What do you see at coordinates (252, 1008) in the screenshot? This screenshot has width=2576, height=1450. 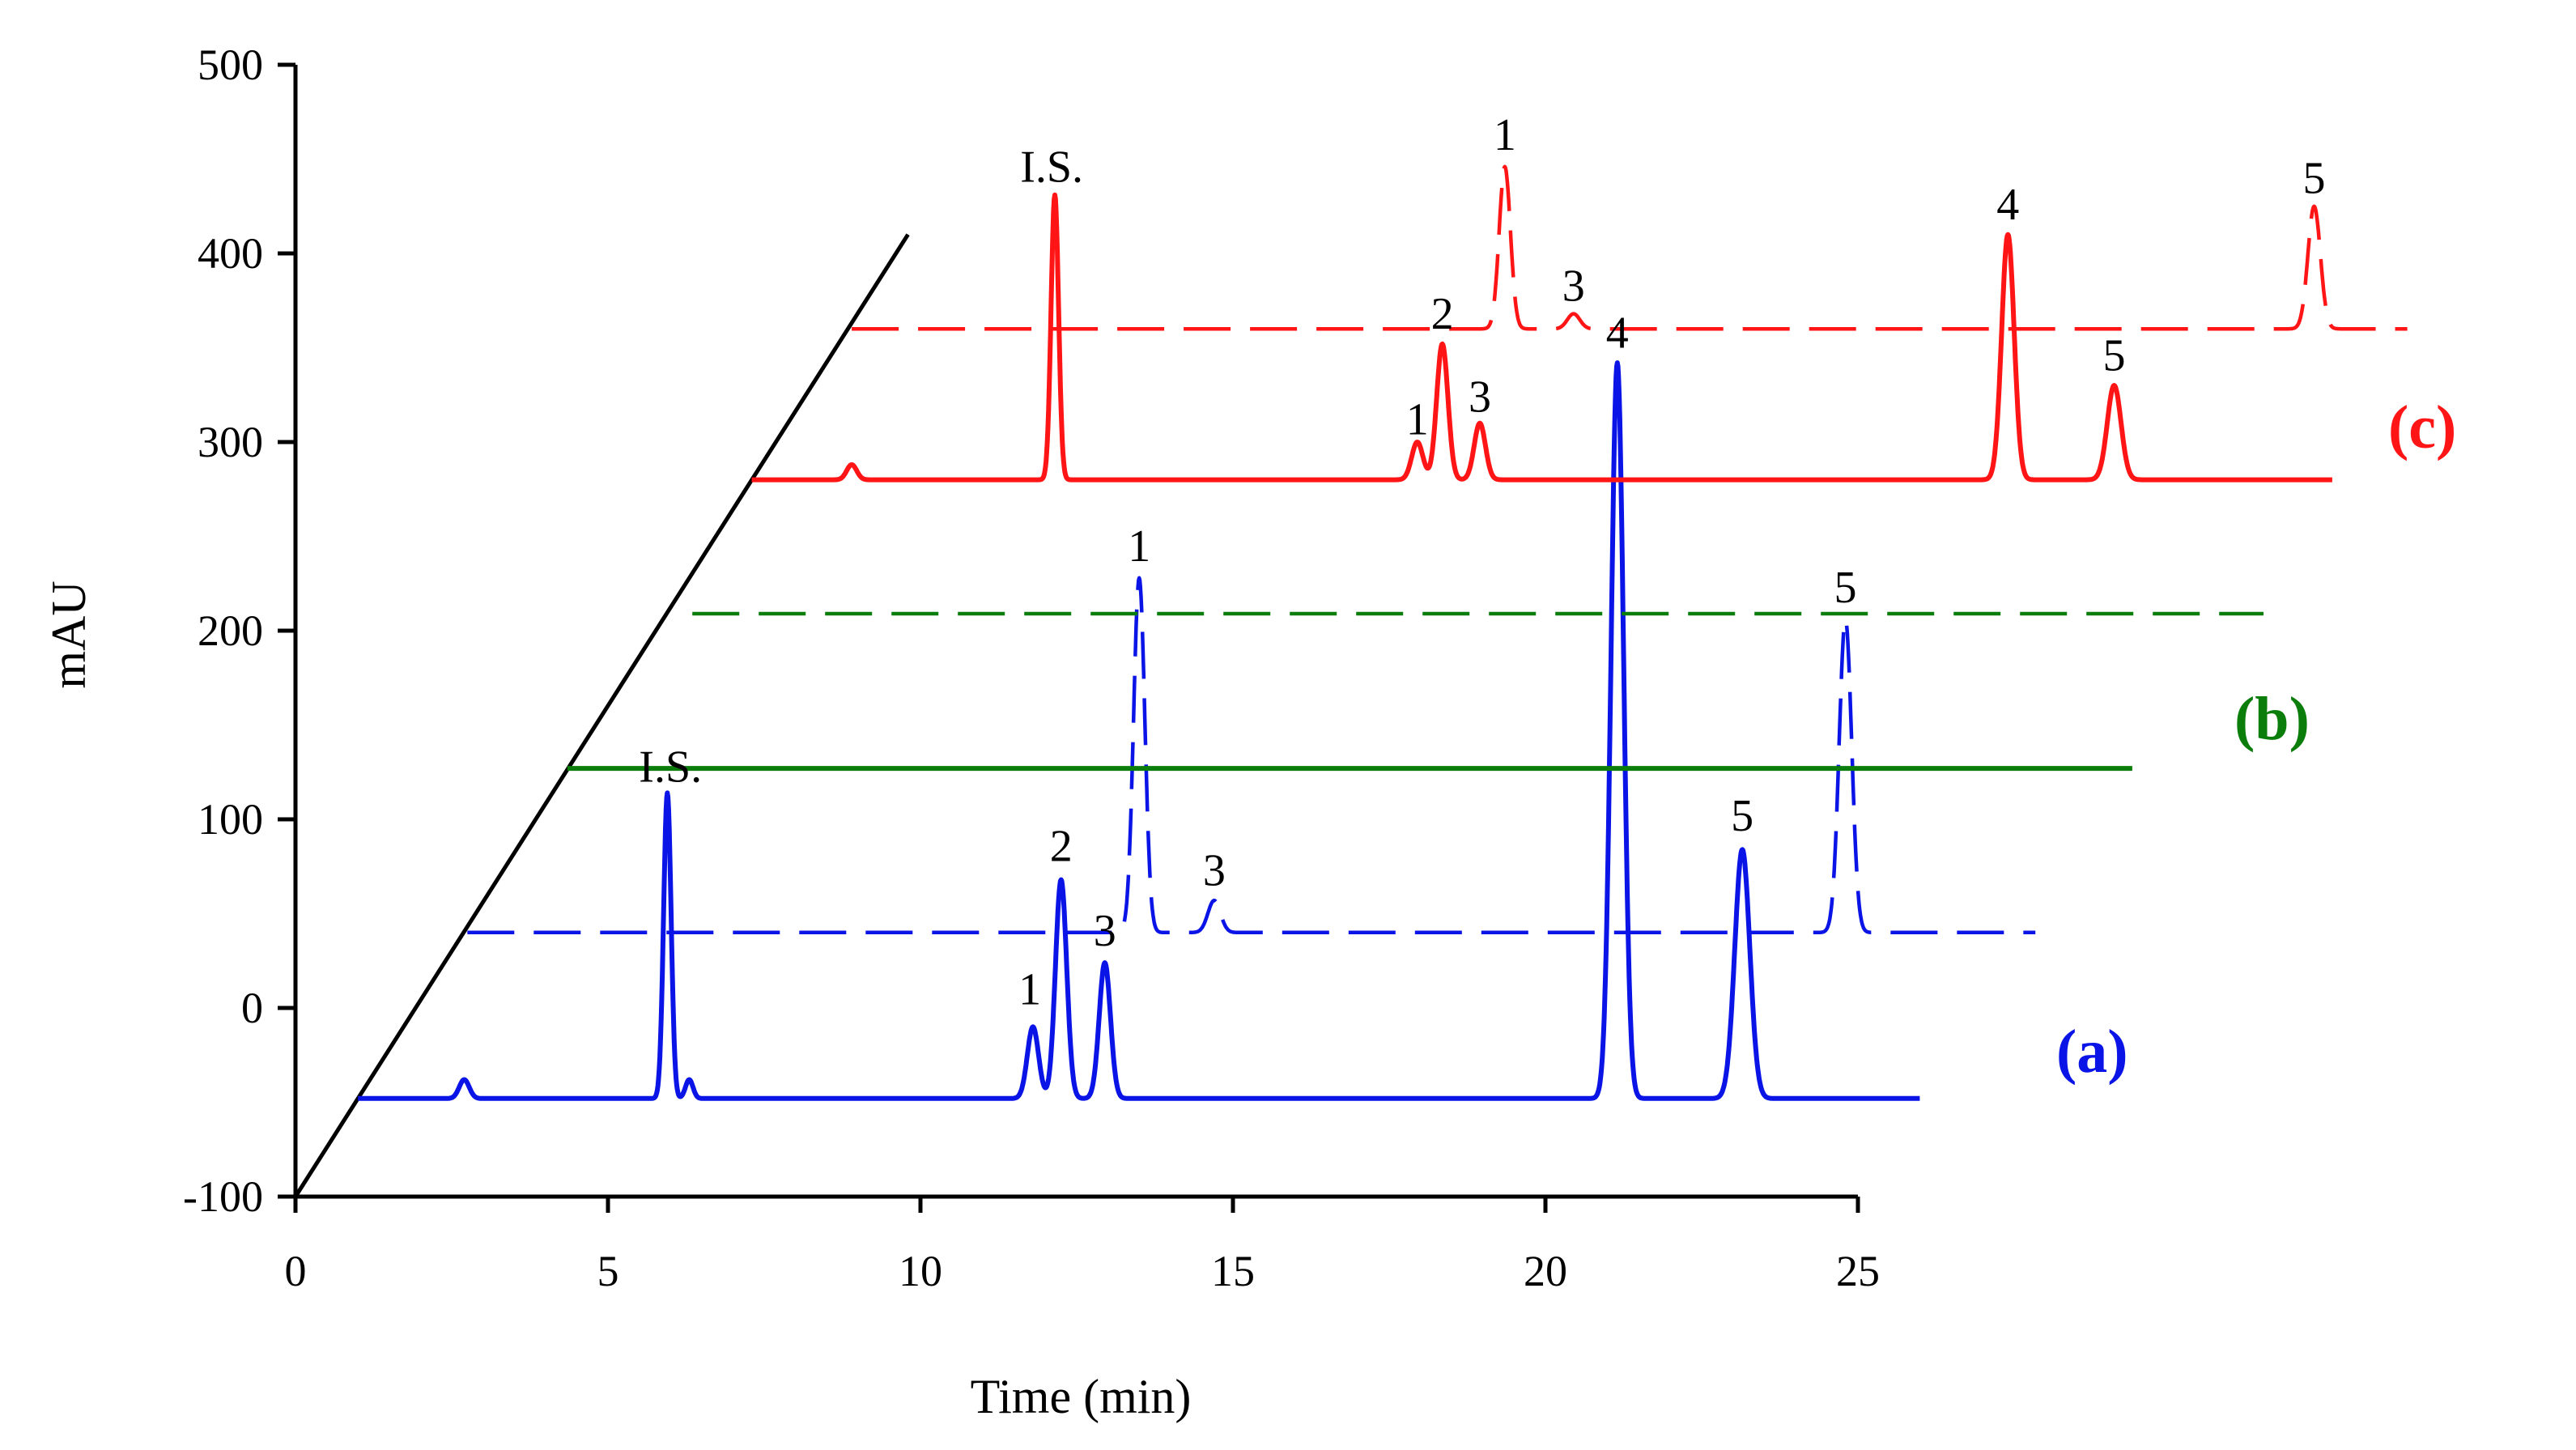 I see `y-tick-label: 0` at bounding box center [252, 1008].